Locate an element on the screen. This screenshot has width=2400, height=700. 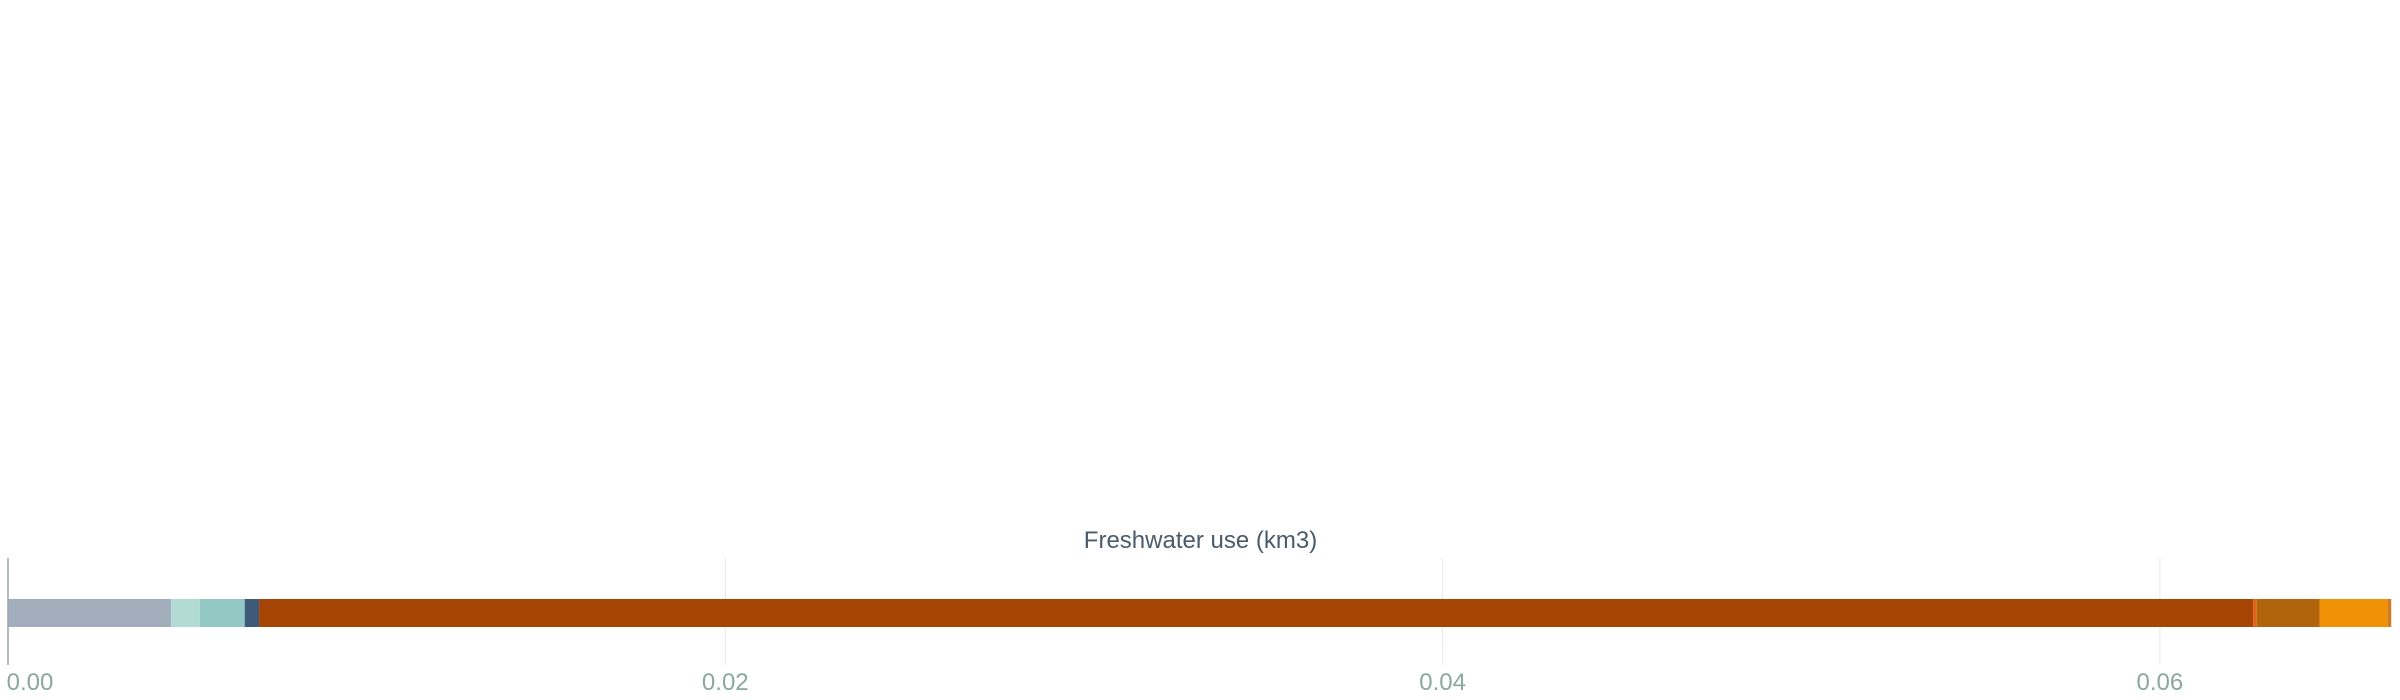
x-axis-title: Freshwater use (km3) is located at coordinates (1200, 540).